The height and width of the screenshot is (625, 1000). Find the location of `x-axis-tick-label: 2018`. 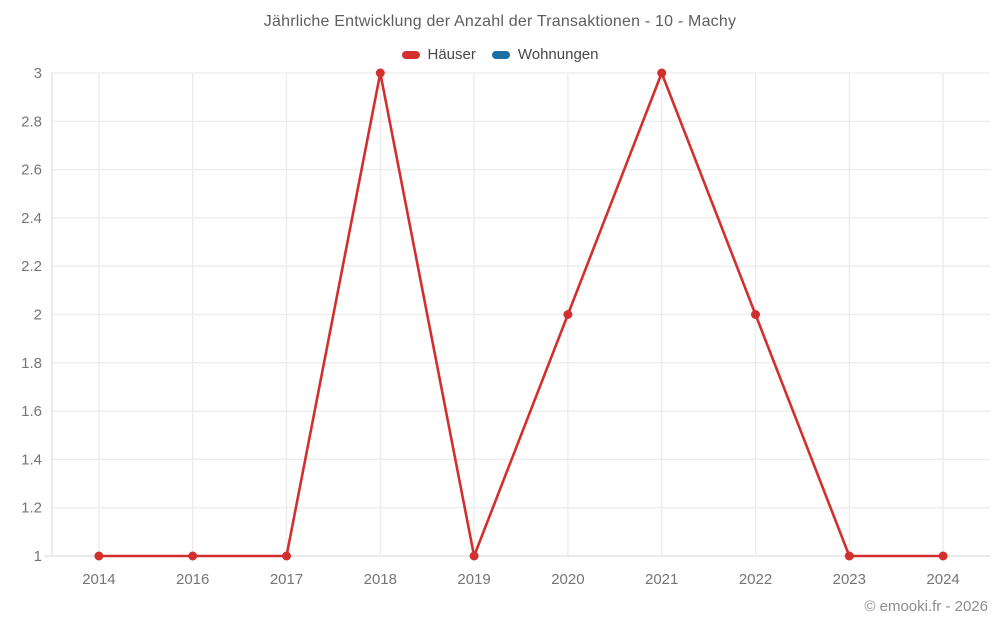

x-axis-tick-label: 2018 is located at coordinates (380, 579).